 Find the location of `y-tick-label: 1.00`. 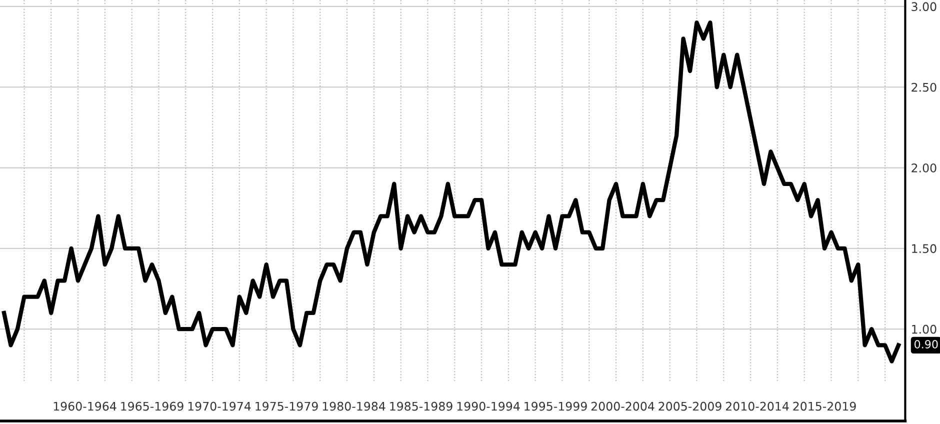

y-tick-label: 1.00 is located at coordinates (924, 329).